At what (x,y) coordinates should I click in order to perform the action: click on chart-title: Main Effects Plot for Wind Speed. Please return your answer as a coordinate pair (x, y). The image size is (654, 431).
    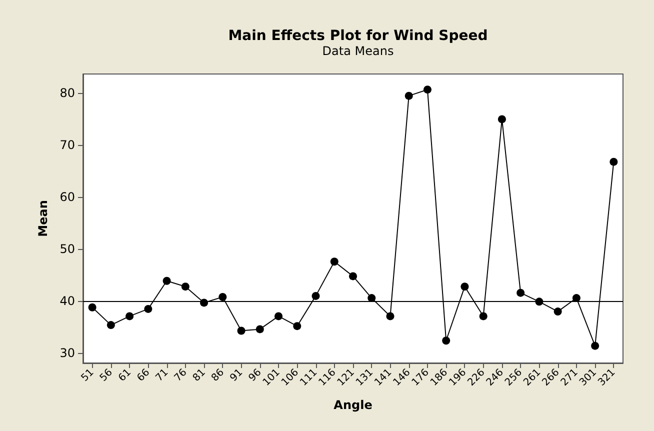
    Looking at the image, I should click on (358, 36).